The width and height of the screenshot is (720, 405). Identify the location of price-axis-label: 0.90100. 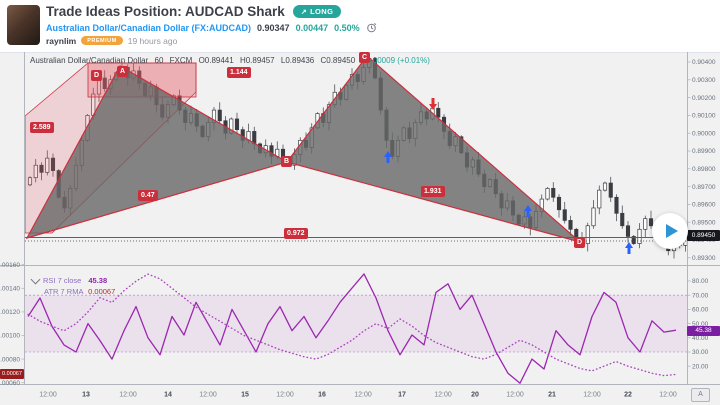
(704, 116).